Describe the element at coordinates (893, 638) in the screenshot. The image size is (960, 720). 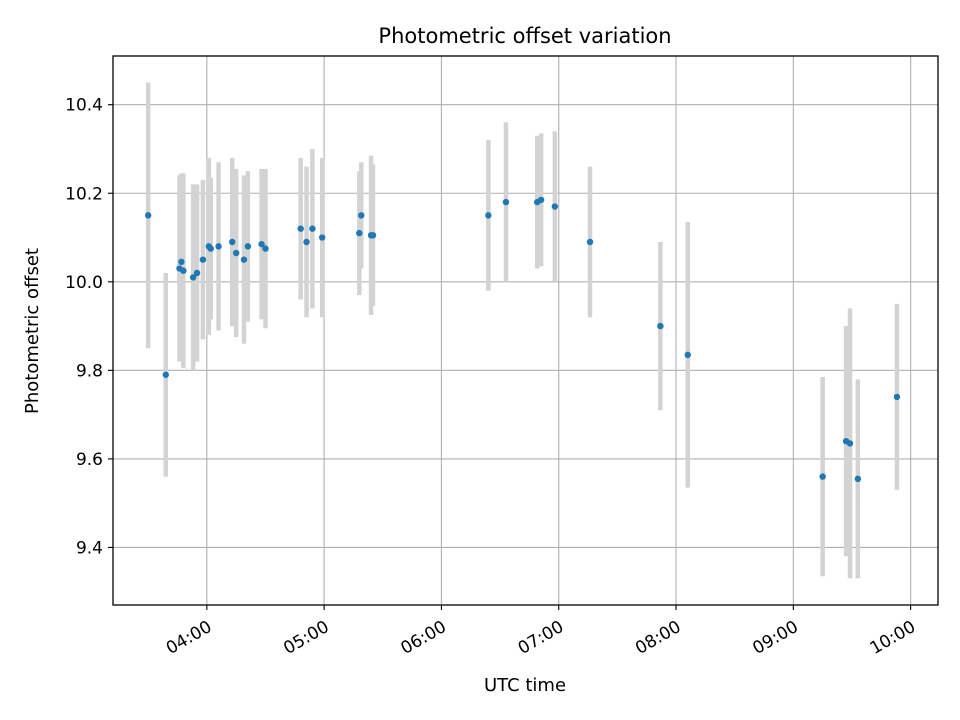
I see `x-tick-label: 10:00` at that location.